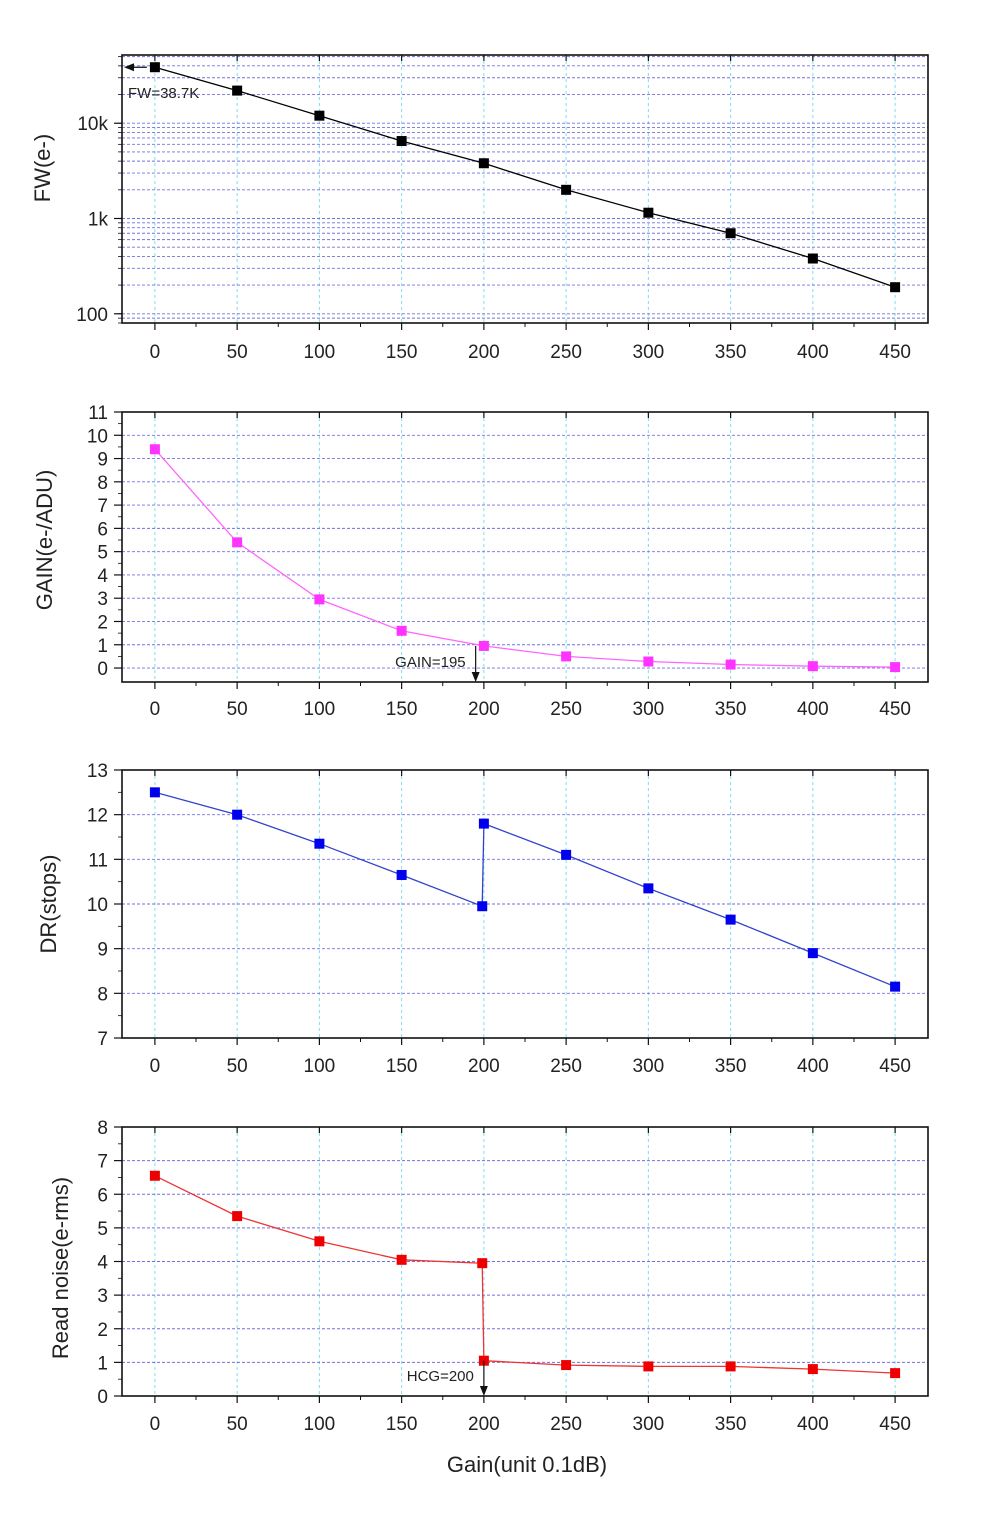 This screenshot has width=1000, height=1525. I want to click on x-axis-label: Gain(unit 0.1dB), so click(527, 1464).